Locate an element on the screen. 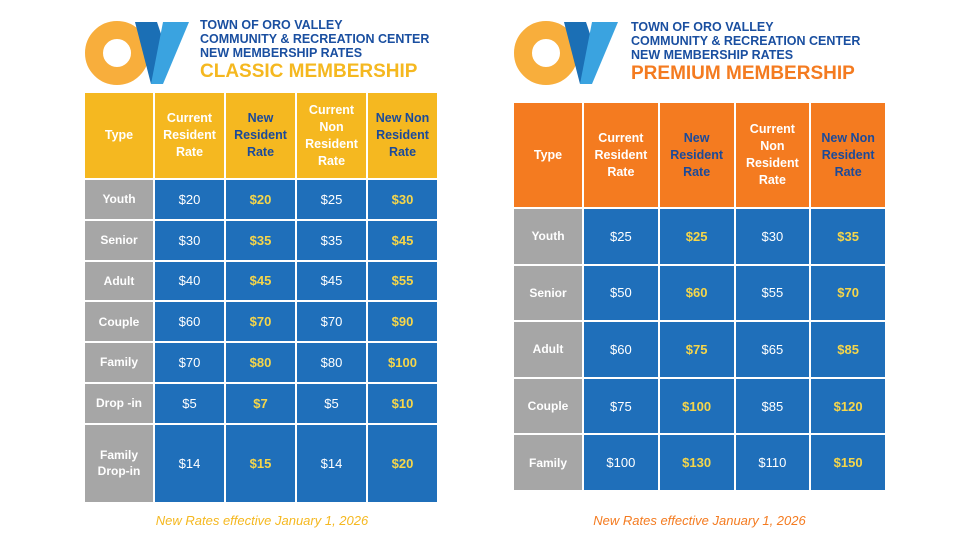 The image size is (960, 540). rate-cell: $15 is located at coordinates (260, 463).